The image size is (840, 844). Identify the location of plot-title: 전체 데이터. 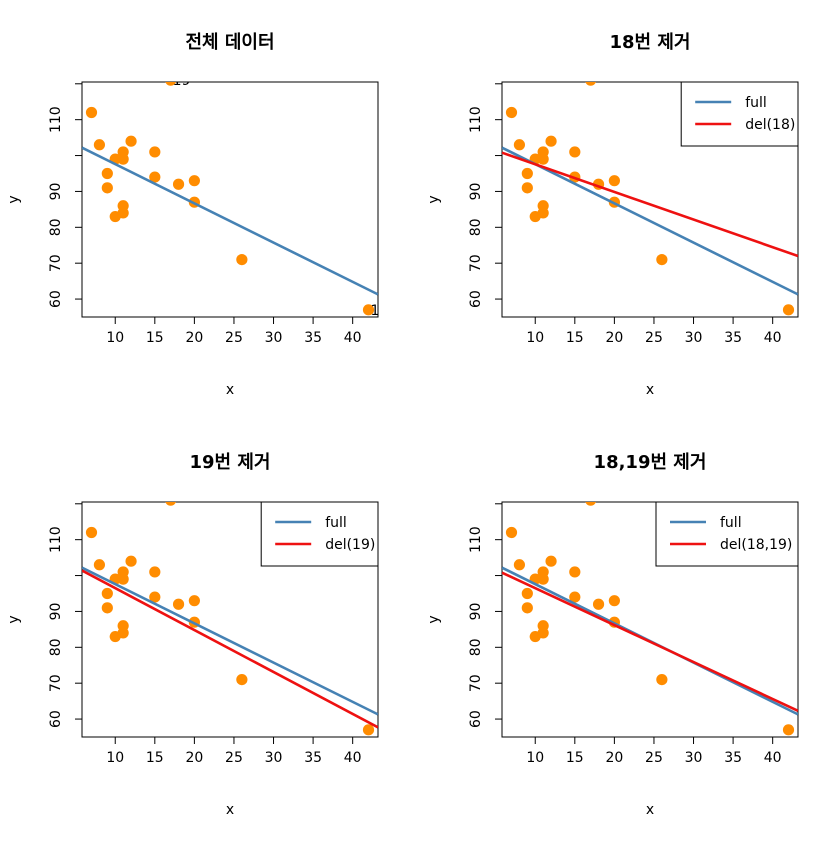
(229, 42).